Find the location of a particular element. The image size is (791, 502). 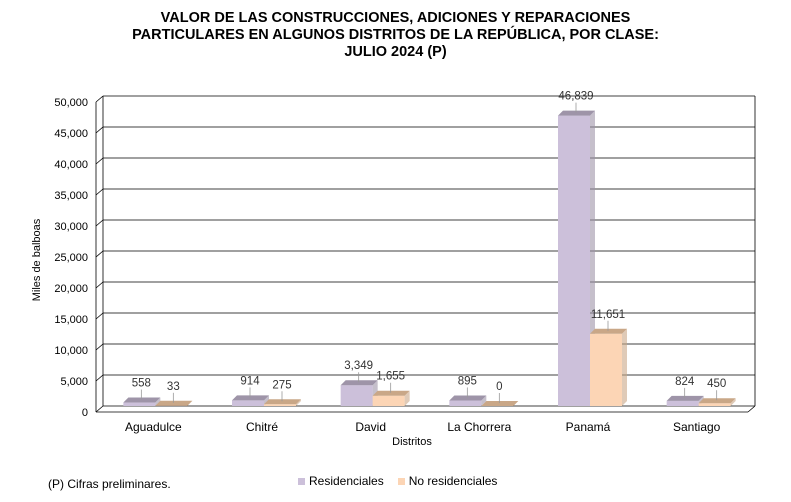

x-tick-label: Aguadulce is located at coordinates (153, 427).